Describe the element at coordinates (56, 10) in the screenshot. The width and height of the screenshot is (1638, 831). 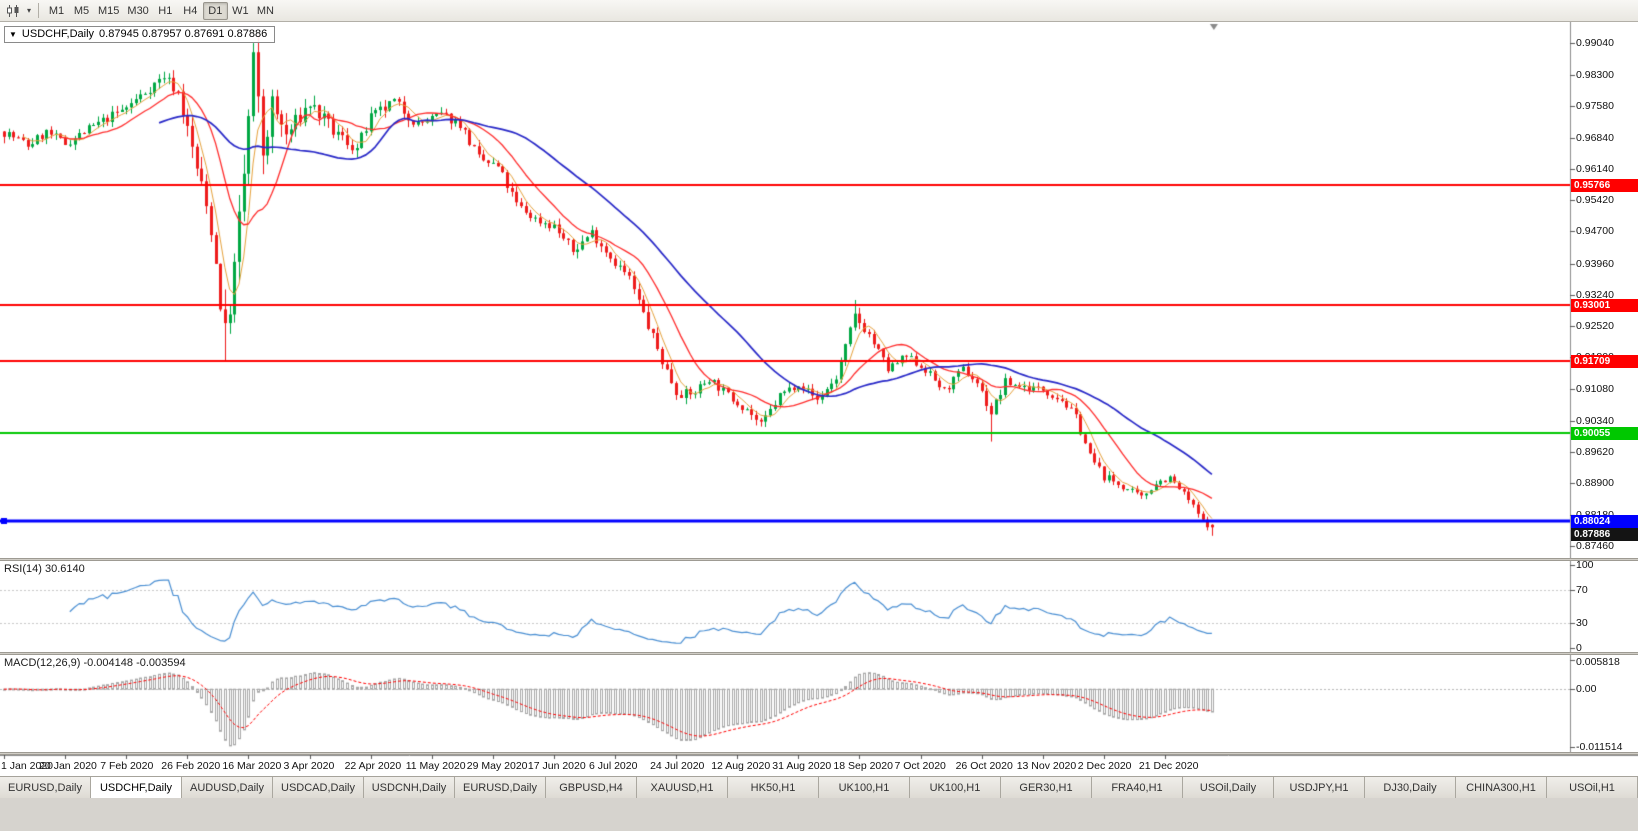
I see `timeframe-button-m1: M1` at that location.